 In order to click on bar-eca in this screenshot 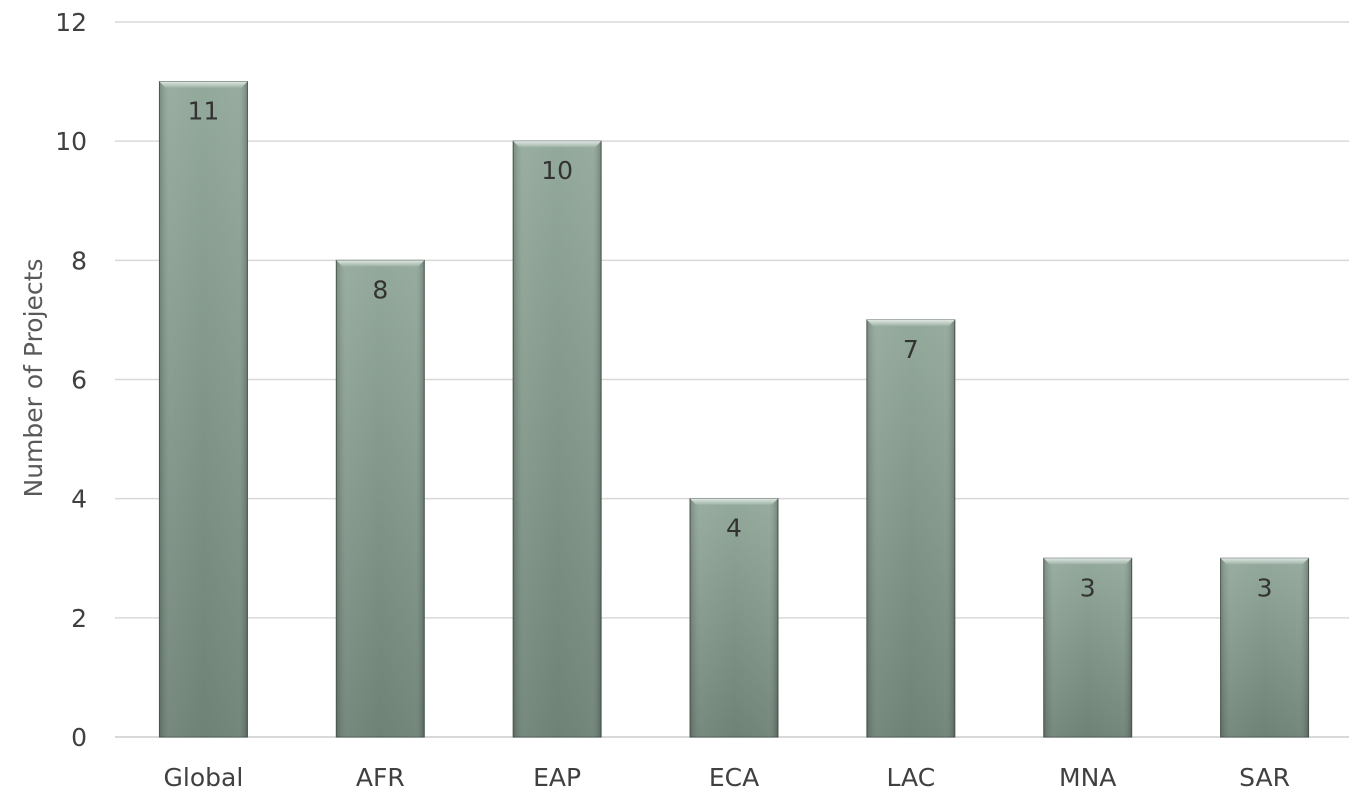, I will do `click(734, 618)`.